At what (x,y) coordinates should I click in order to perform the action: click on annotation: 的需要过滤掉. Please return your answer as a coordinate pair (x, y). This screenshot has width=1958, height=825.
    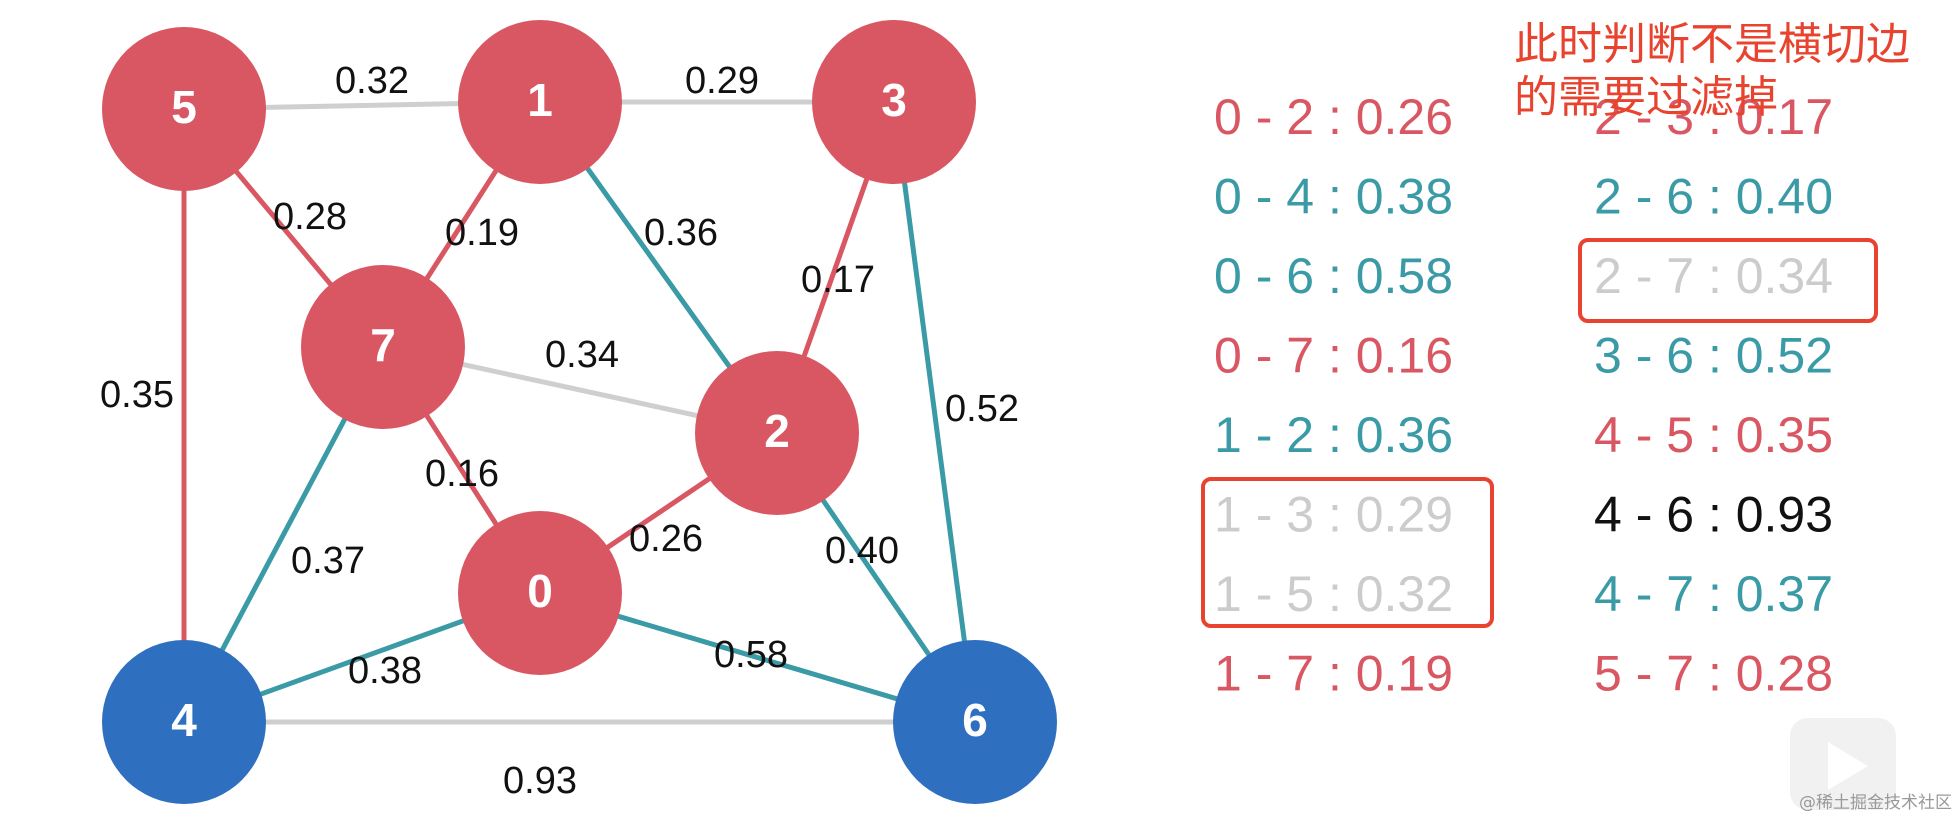
    Looking at the image, I should click on (1646, 97).